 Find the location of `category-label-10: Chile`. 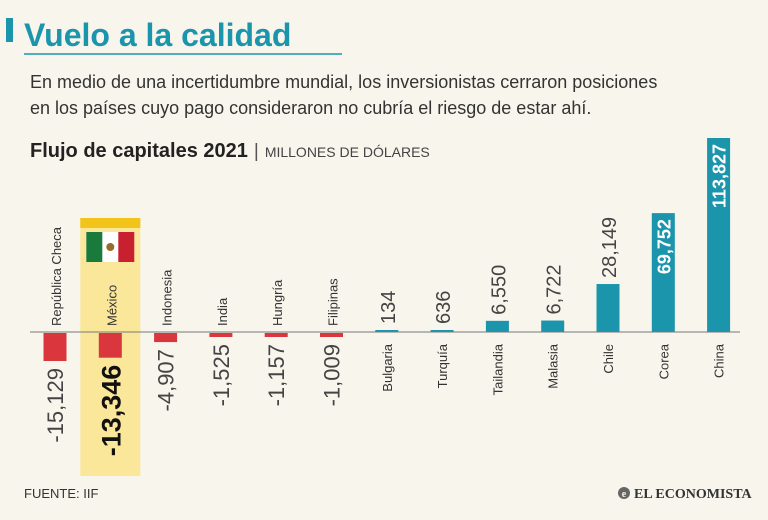

category-label-10: Chile is located at coordinates (608, 359).